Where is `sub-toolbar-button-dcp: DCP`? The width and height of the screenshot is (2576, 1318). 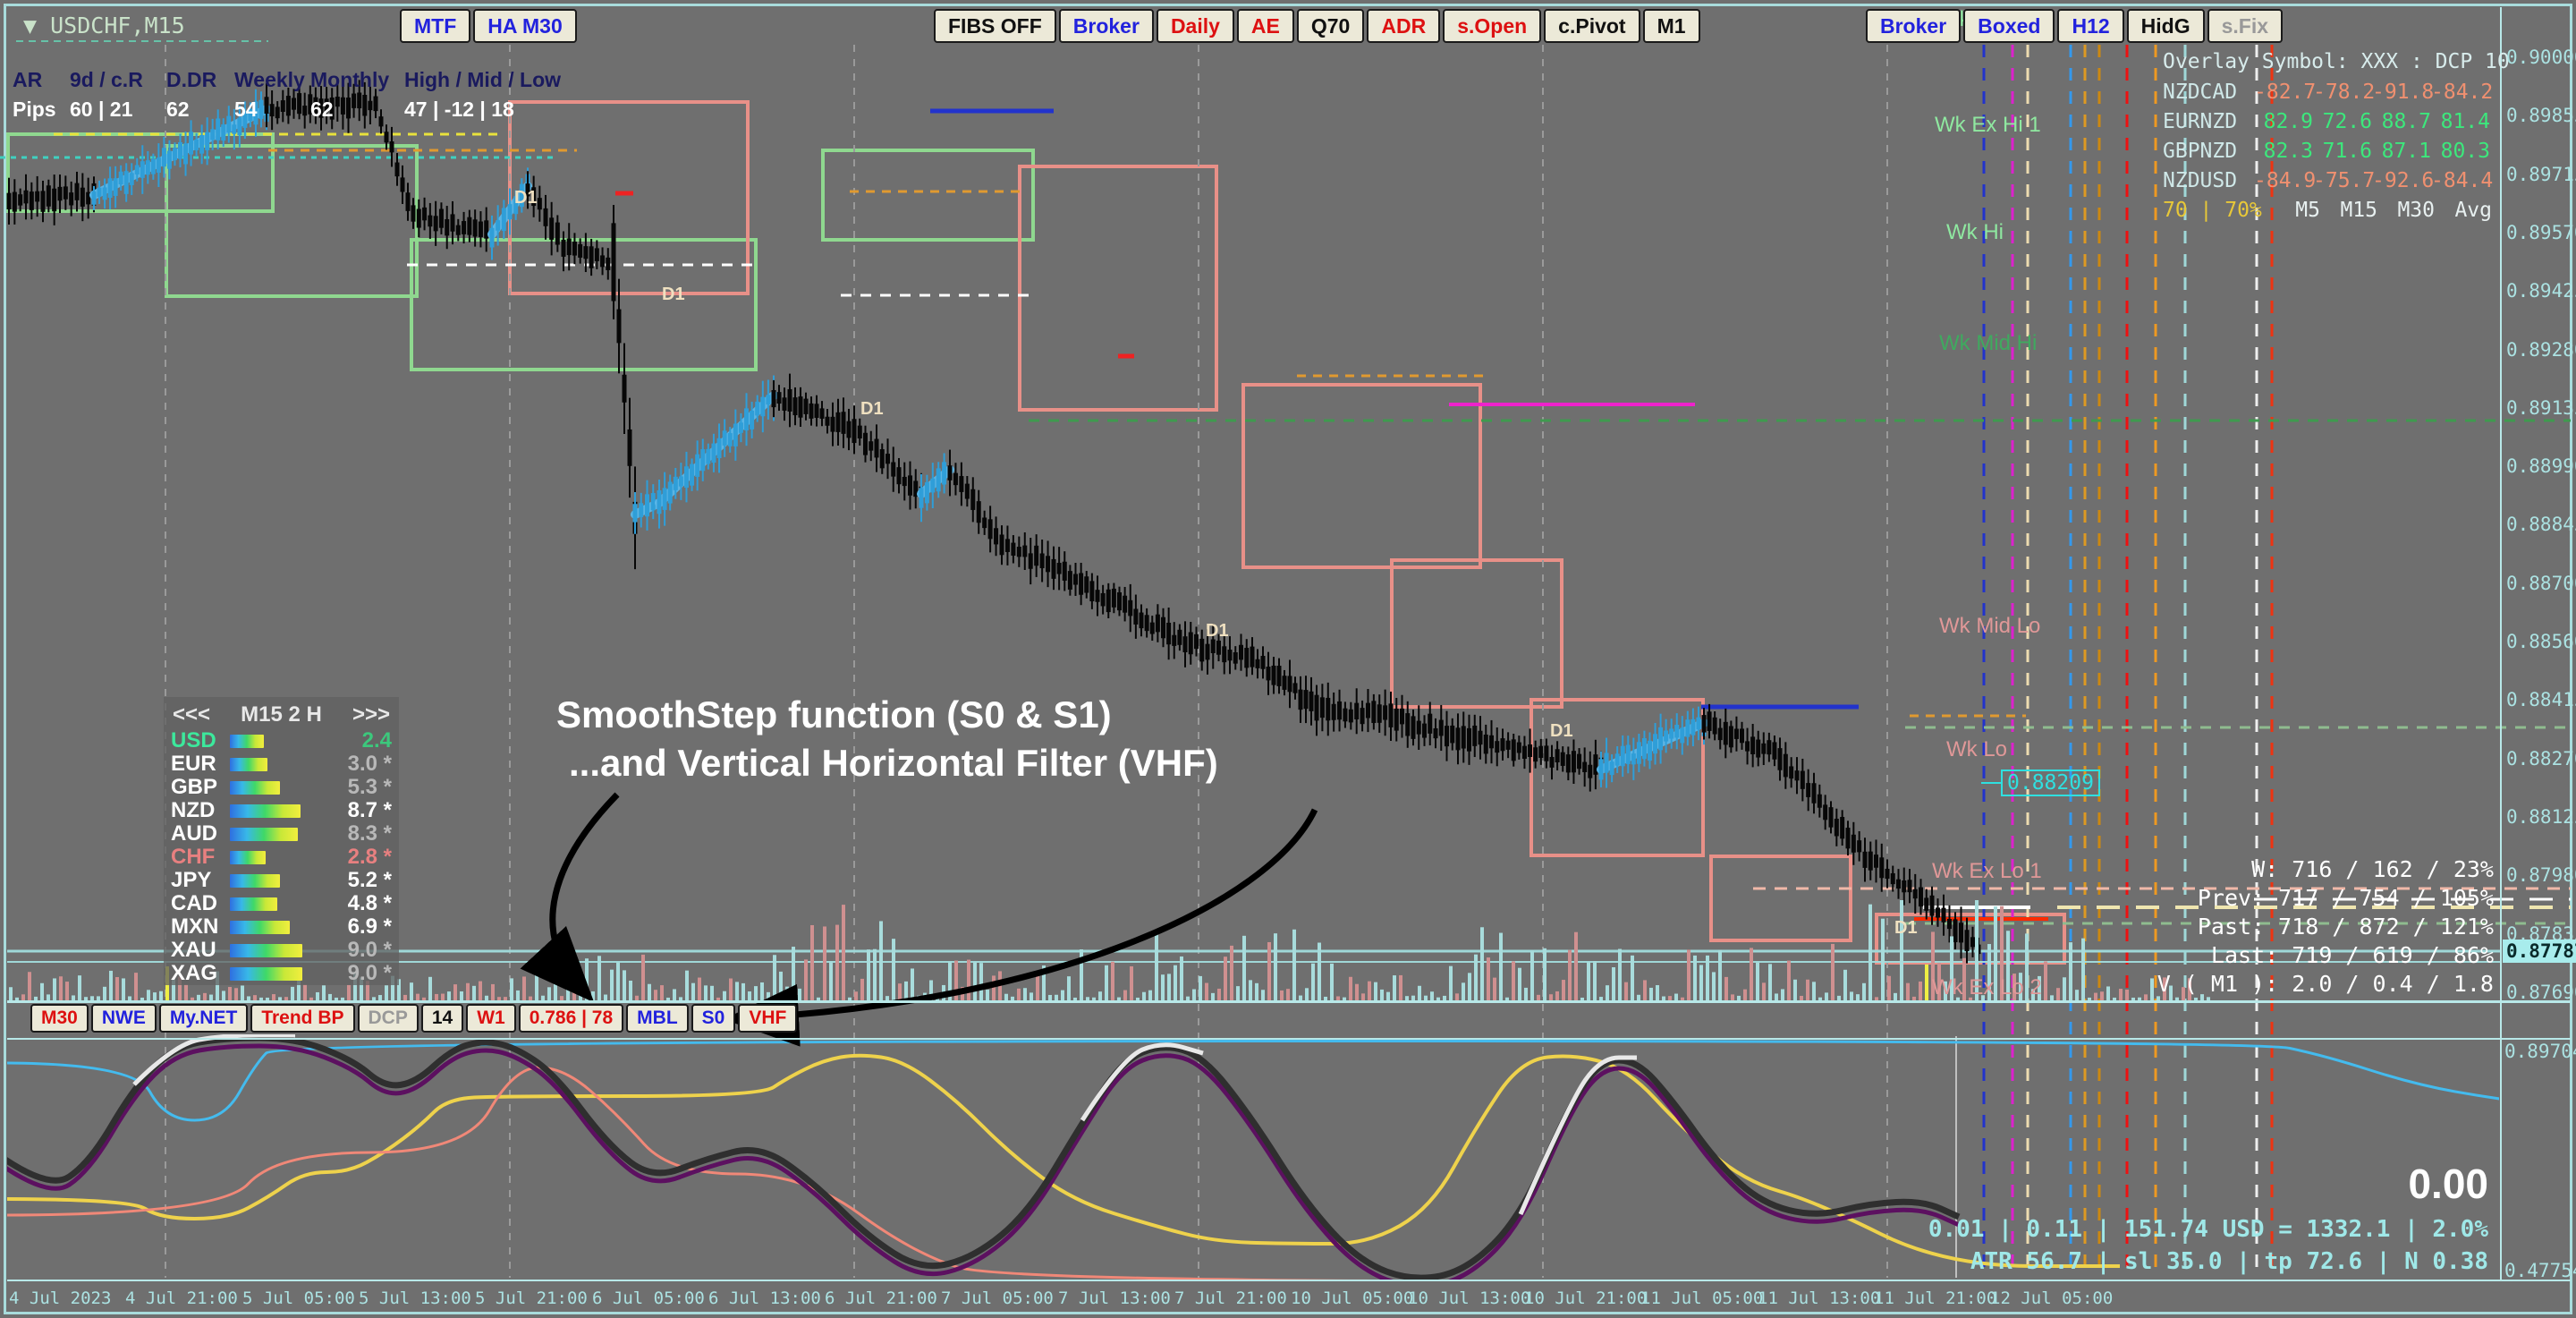
sub-toolbar-button-dcp: DCP is located at coordinates (388, 1019).